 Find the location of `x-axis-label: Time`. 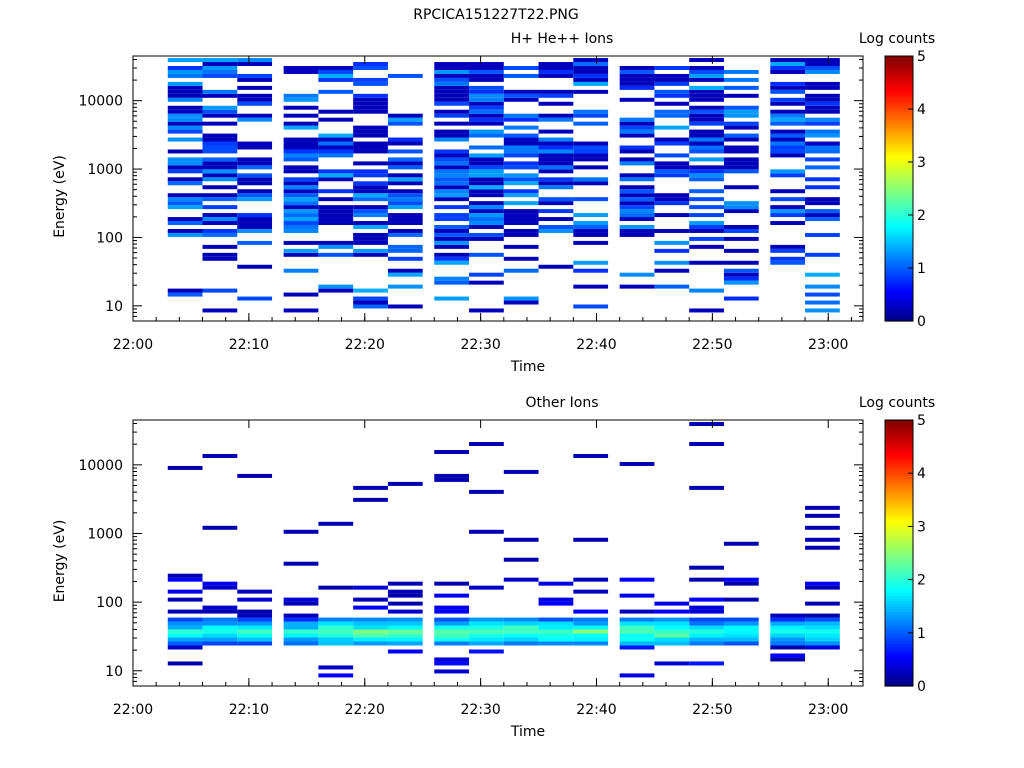

x-axis-label: Time is located at coordinates (527, 732).